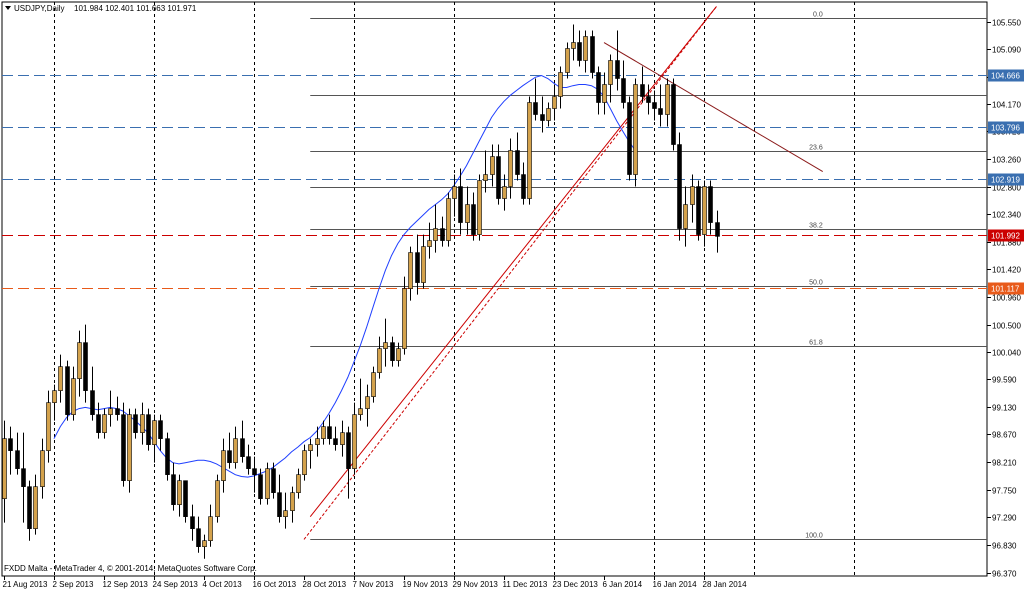 This screenshot has width=1024, height=596. I want to click on x-tick-label: 4 Oct 2013, so click(223, 584).